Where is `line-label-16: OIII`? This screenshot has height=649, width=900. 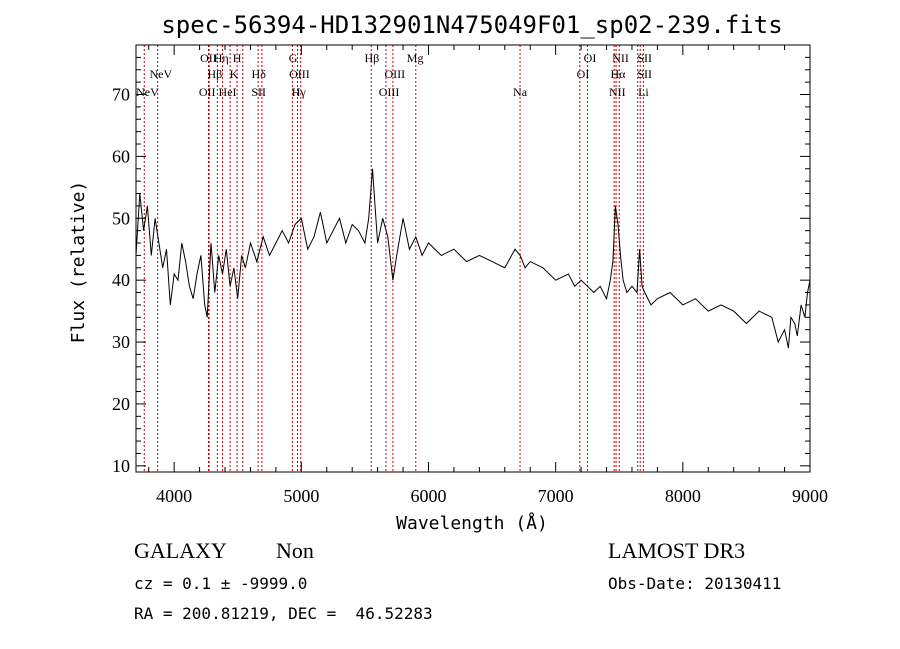 line-label-16: OIII is located at coordinates (389, 92).